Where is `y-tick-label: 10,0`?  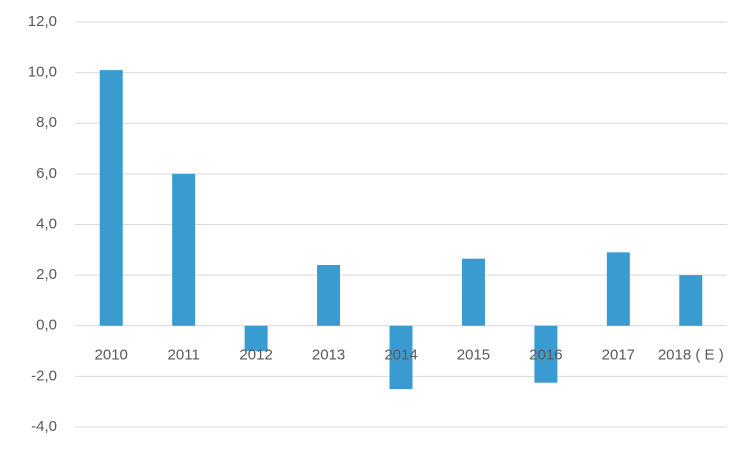
y-tick-label: 10,0 is located at coordinates (42, 72).